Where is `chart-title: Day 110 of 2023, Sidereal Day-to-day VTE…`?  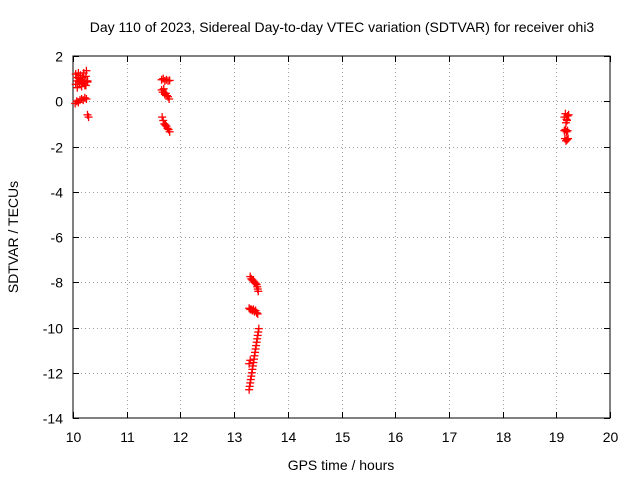 chart-title: Day 110 of 2023, Sidereal Day-to-day VTE… is located at coordinates (342, 27).